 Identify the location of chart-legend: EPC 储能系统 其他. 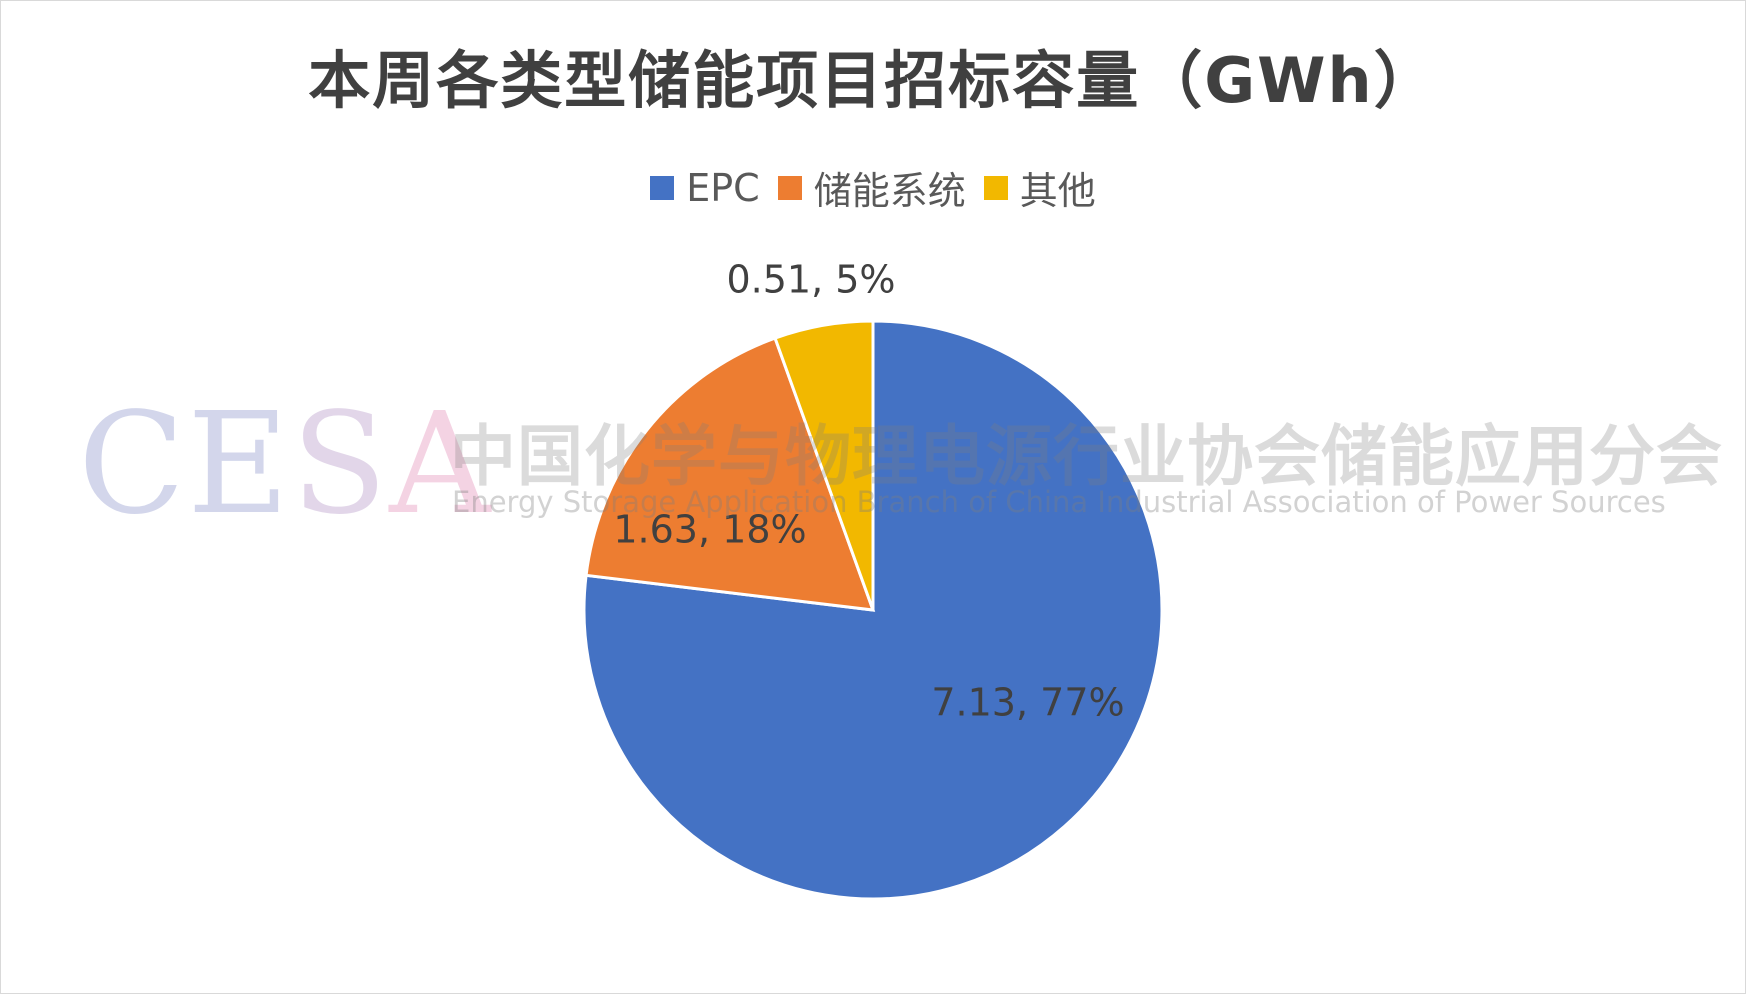
(873, 187).